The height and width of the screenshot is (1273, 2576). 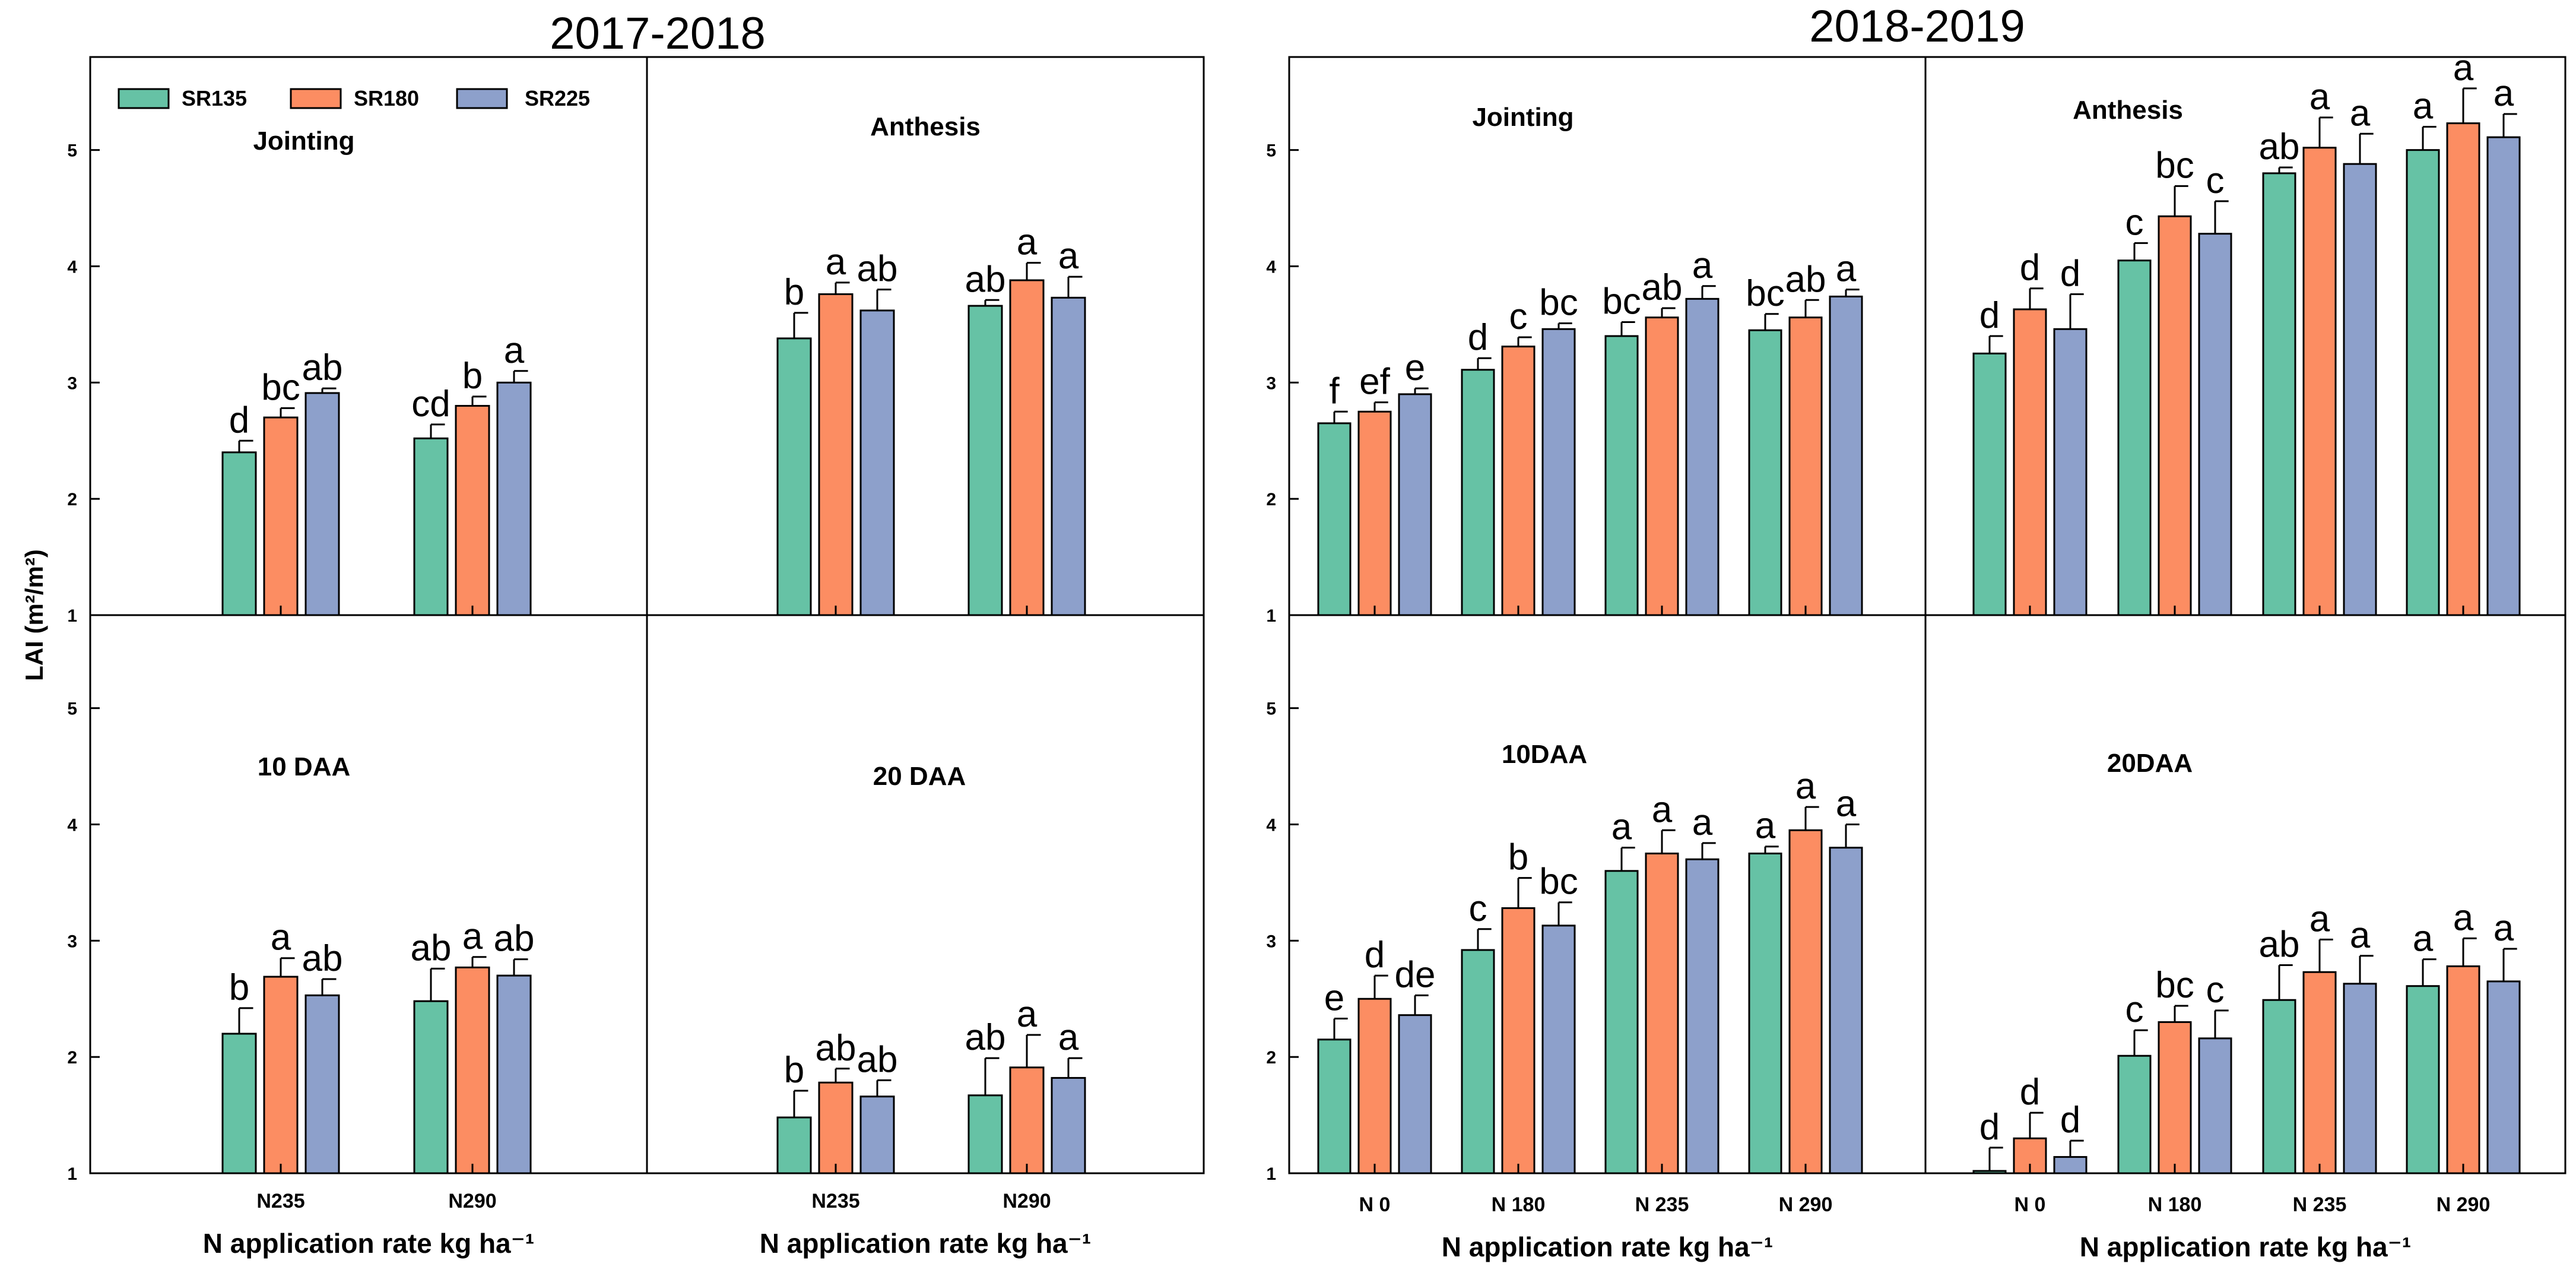 I want to click on significance-letter: f, so click(x=1334, y=390).